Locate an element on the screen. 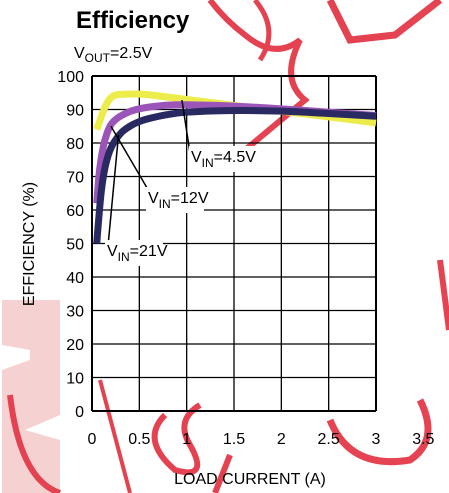 The height and width of the screenshot is (493, 449). y-tick-label: 80 is located at coordinates (75, 144).